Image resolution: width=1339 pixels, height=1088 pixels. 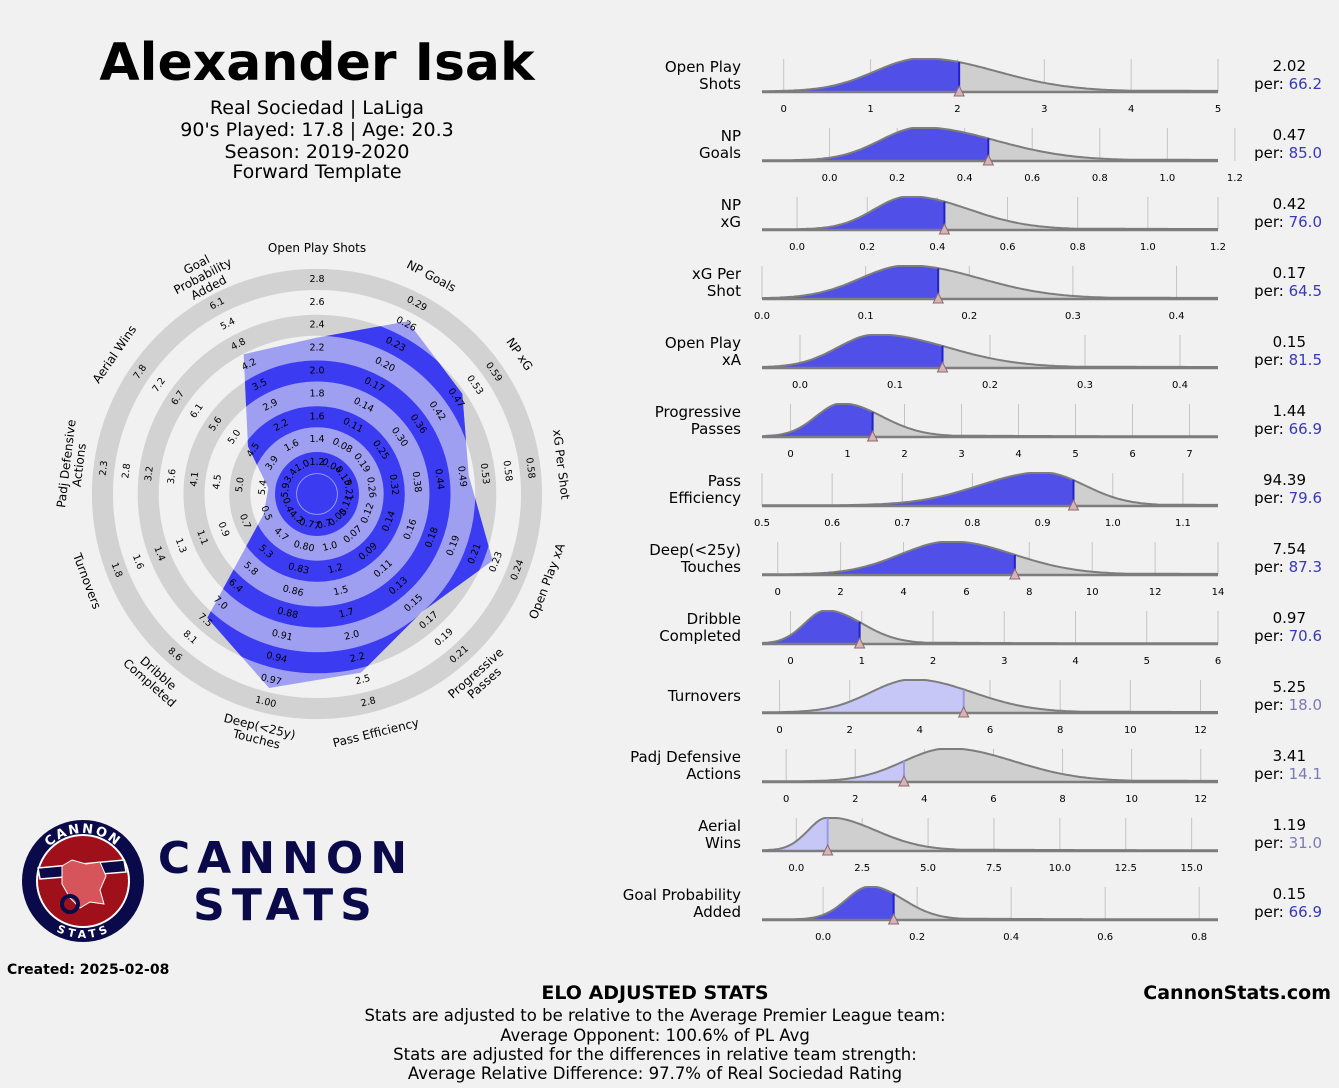 What do you see at coordinates (316, 302) in the screenshot?
I see `radar-tick-label: 2.6` at bounding box center [316, 302].